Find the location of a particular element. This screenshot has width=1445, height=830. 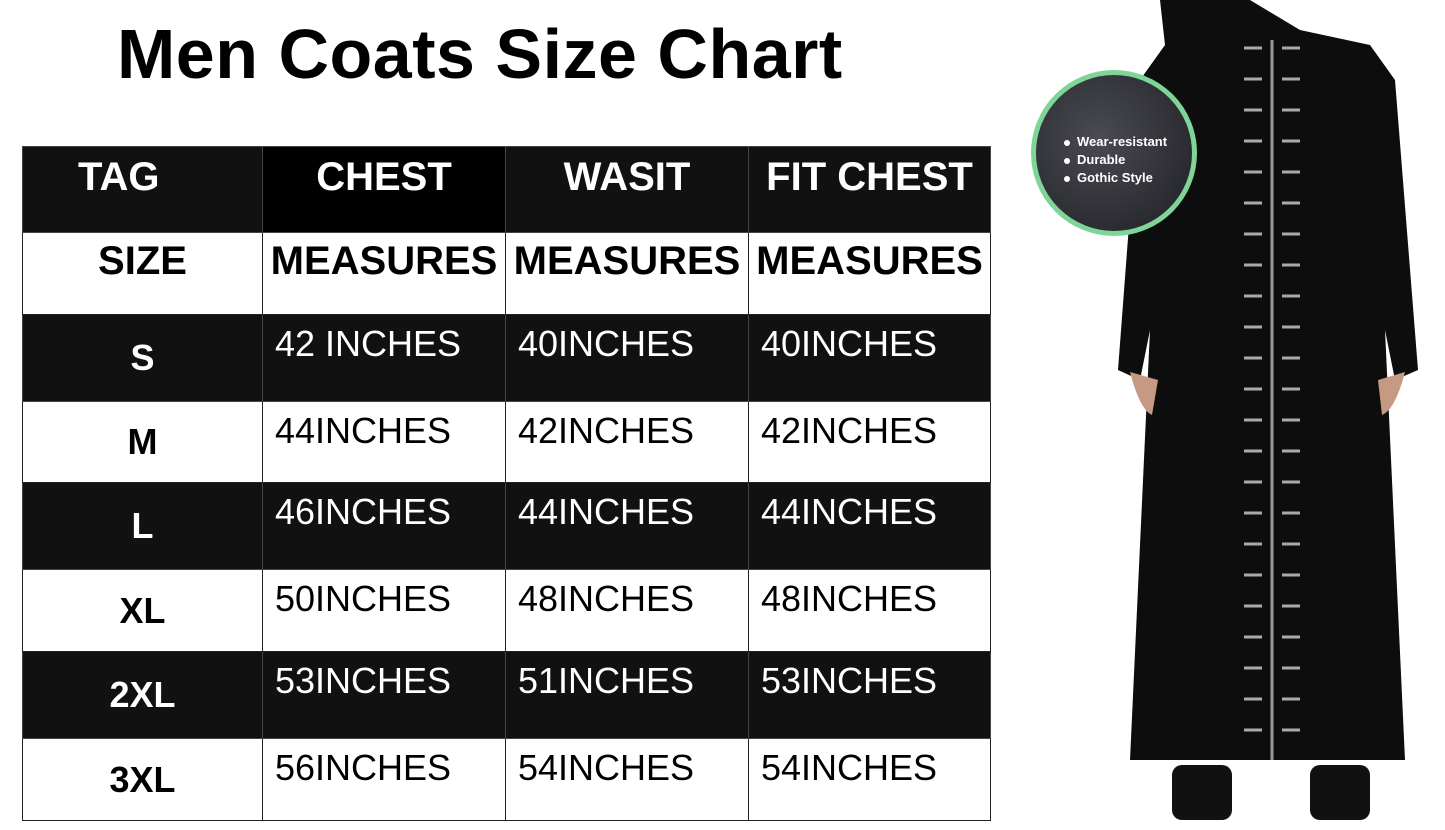

header-waist: WASIT is located at coordinates (627, 189).